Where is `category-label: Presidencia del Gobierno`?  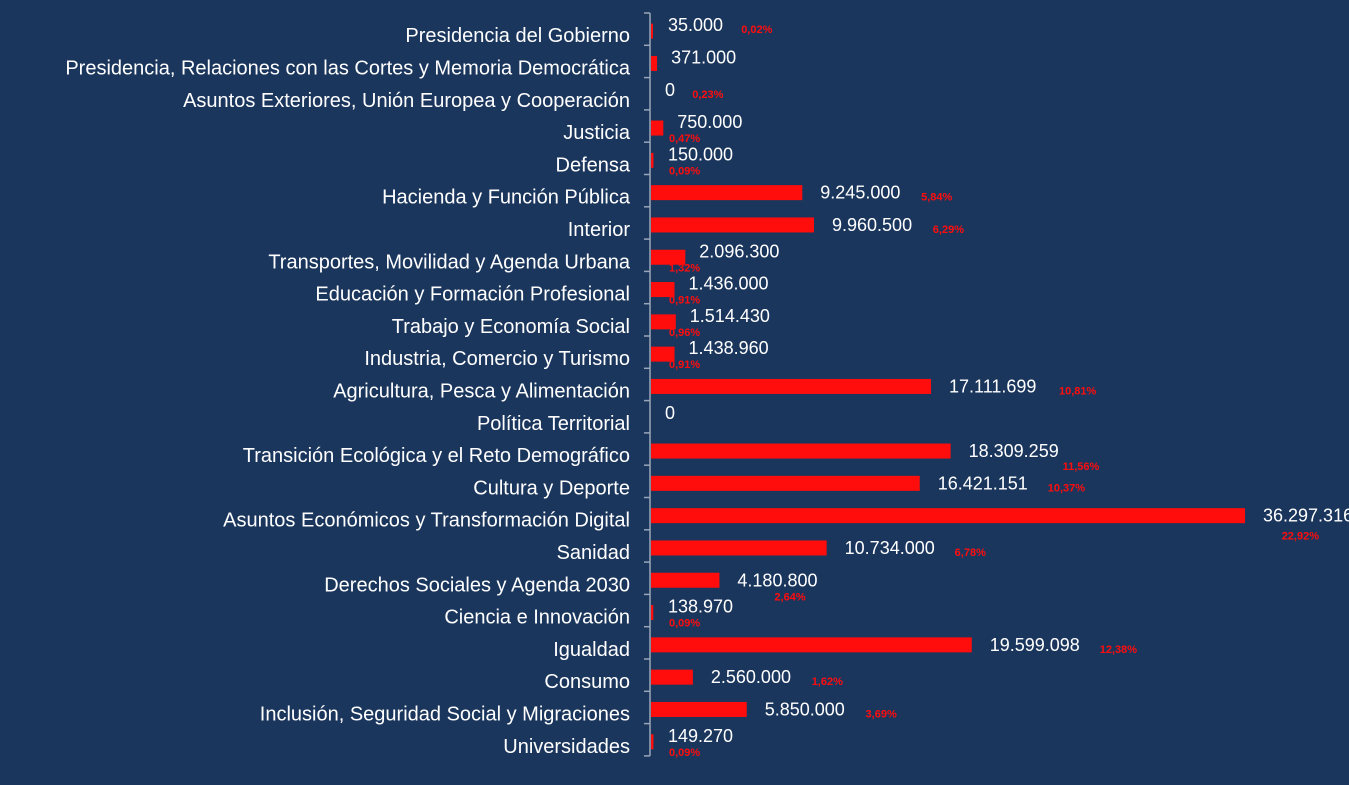
category-label: Presidencia del Gobierno is located at coordinates (517, 36).